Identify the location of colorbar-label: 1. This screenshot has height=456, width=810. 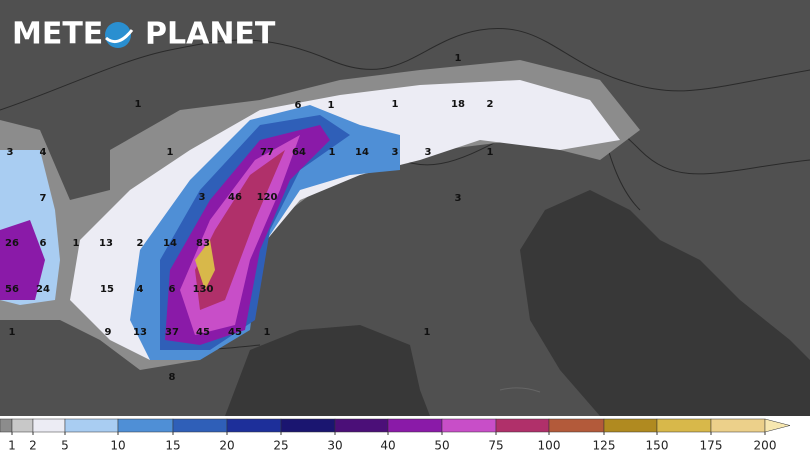
(12, 446).